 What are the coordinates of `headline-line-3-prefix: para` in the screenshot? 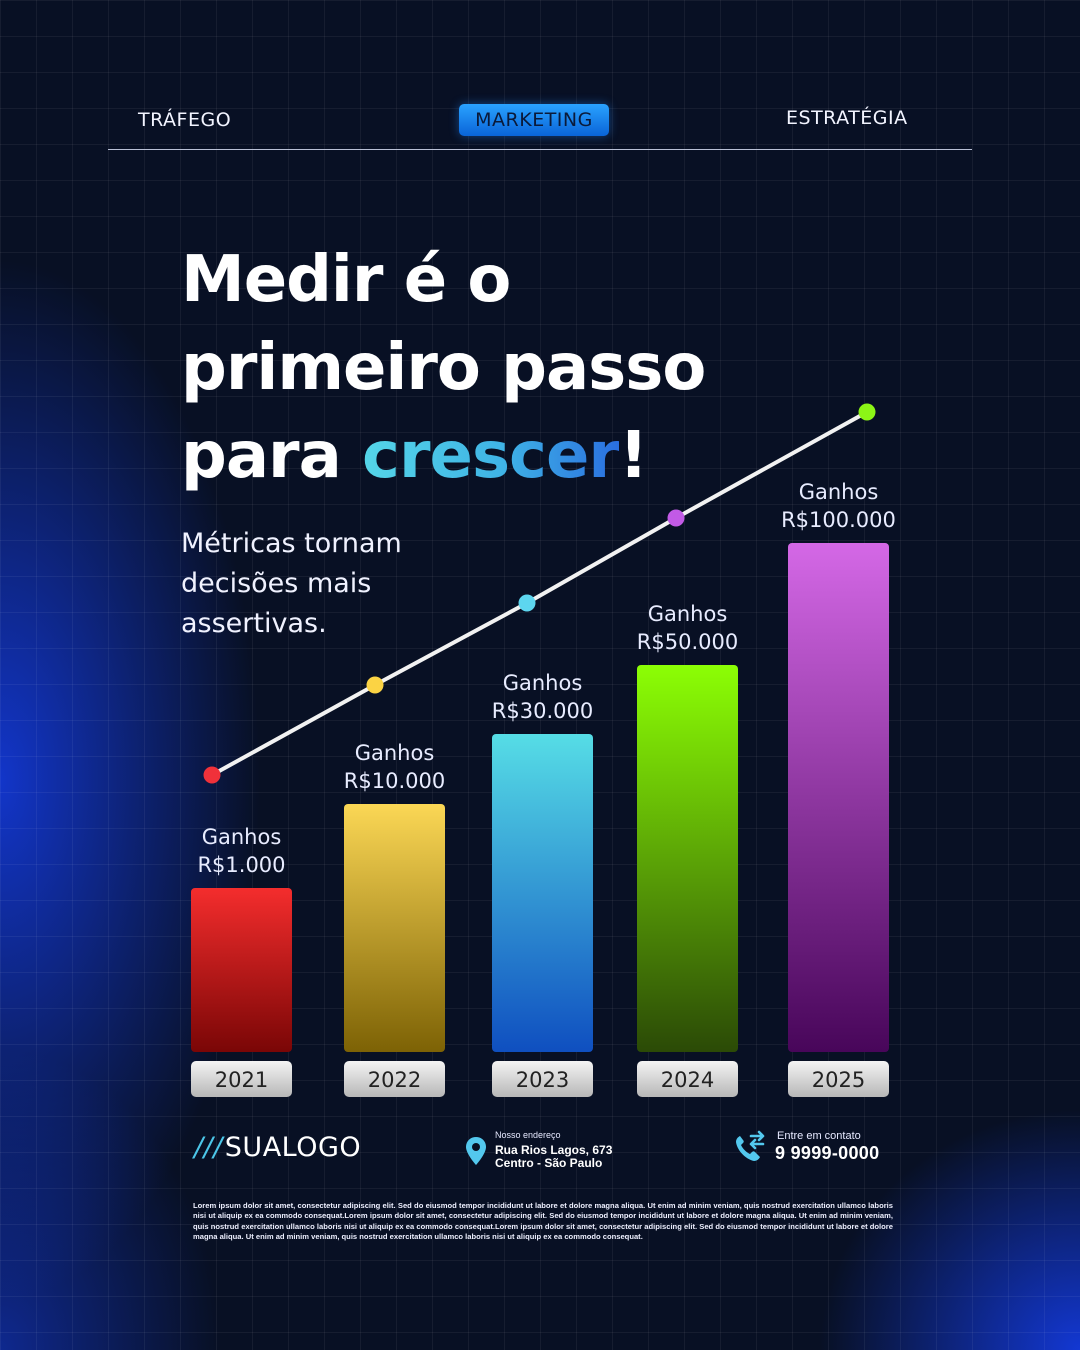 It's located at (272, 456).